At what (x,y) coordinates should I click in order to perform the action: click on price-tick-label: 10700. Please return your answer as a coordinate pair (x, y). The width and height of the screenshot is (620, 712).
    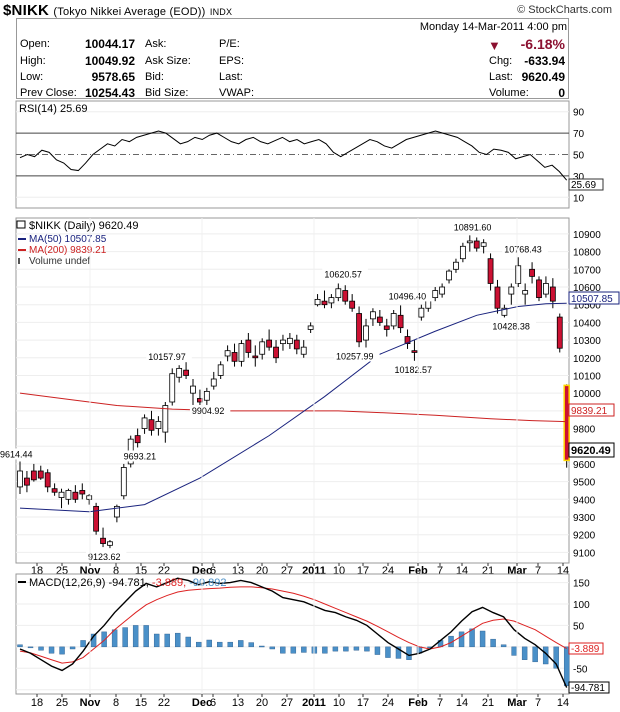
    Looking at the image, I should click on (587, 270).